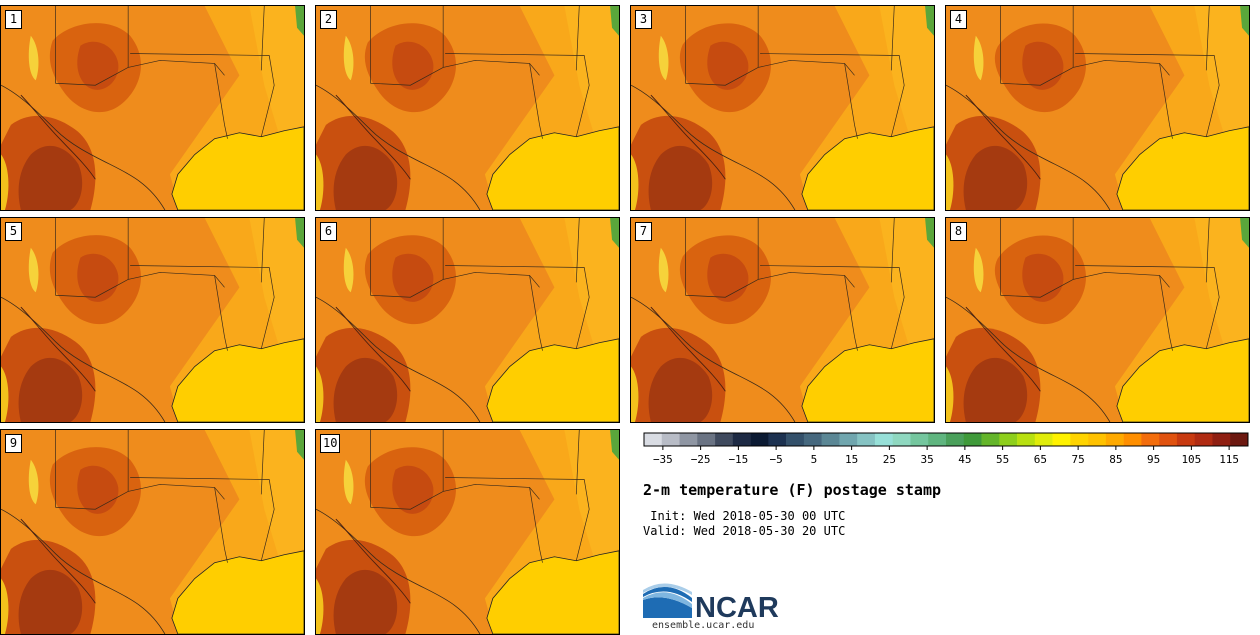  I want to click on colorbar-tick-label: 25, so click(889, 459).